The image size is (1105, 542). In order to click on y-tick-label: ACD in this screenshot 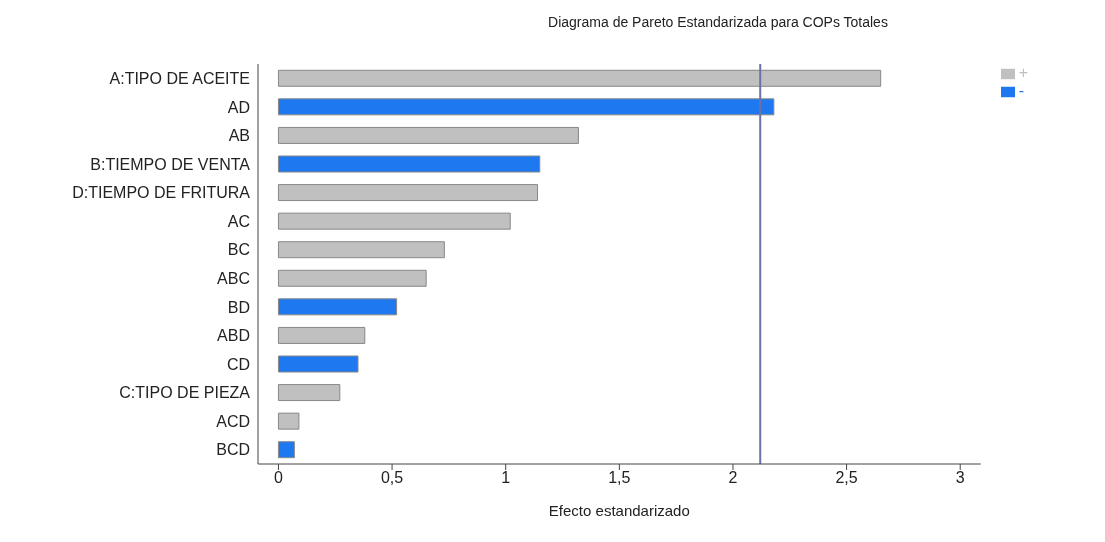, I will do `click(233, 421)`.